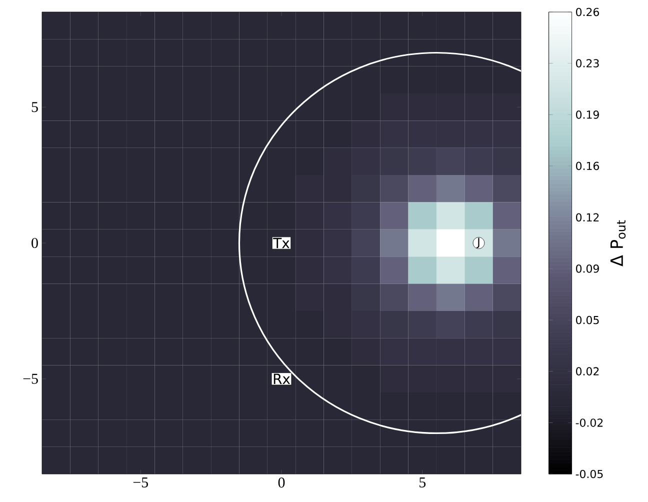 Image resolution: width=648 pixels, height=502 pixels. Describe the element at coordinates (588, 166) in the screenshot. I see `color-bar-label: 0.16` at that location.